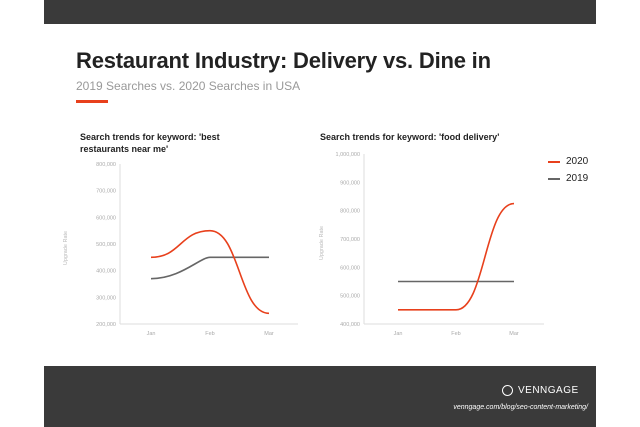  I want to click on chart-2-ytick-label: 400,000, so click(350, 325).